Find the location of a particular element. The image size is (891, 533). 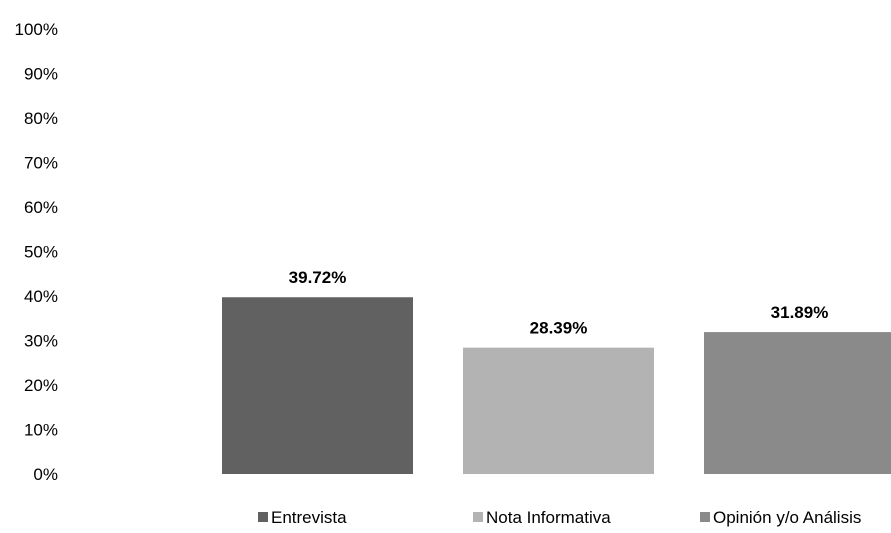

y-tick-label: 20% is located at coordinates (41, 385).